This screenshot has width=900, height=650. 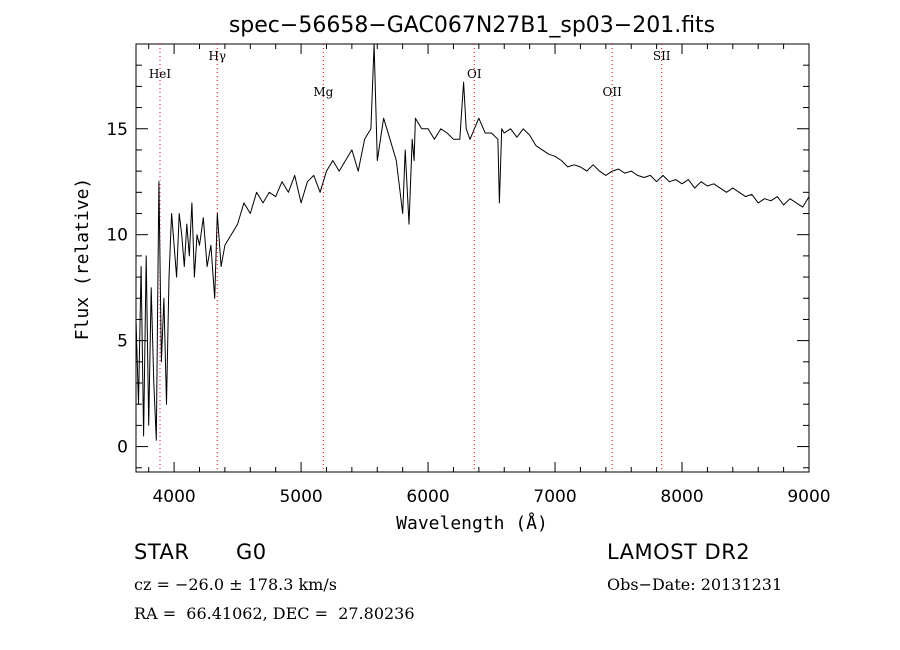 I want to click on object-class: STAR, so click(x=162, y=552).